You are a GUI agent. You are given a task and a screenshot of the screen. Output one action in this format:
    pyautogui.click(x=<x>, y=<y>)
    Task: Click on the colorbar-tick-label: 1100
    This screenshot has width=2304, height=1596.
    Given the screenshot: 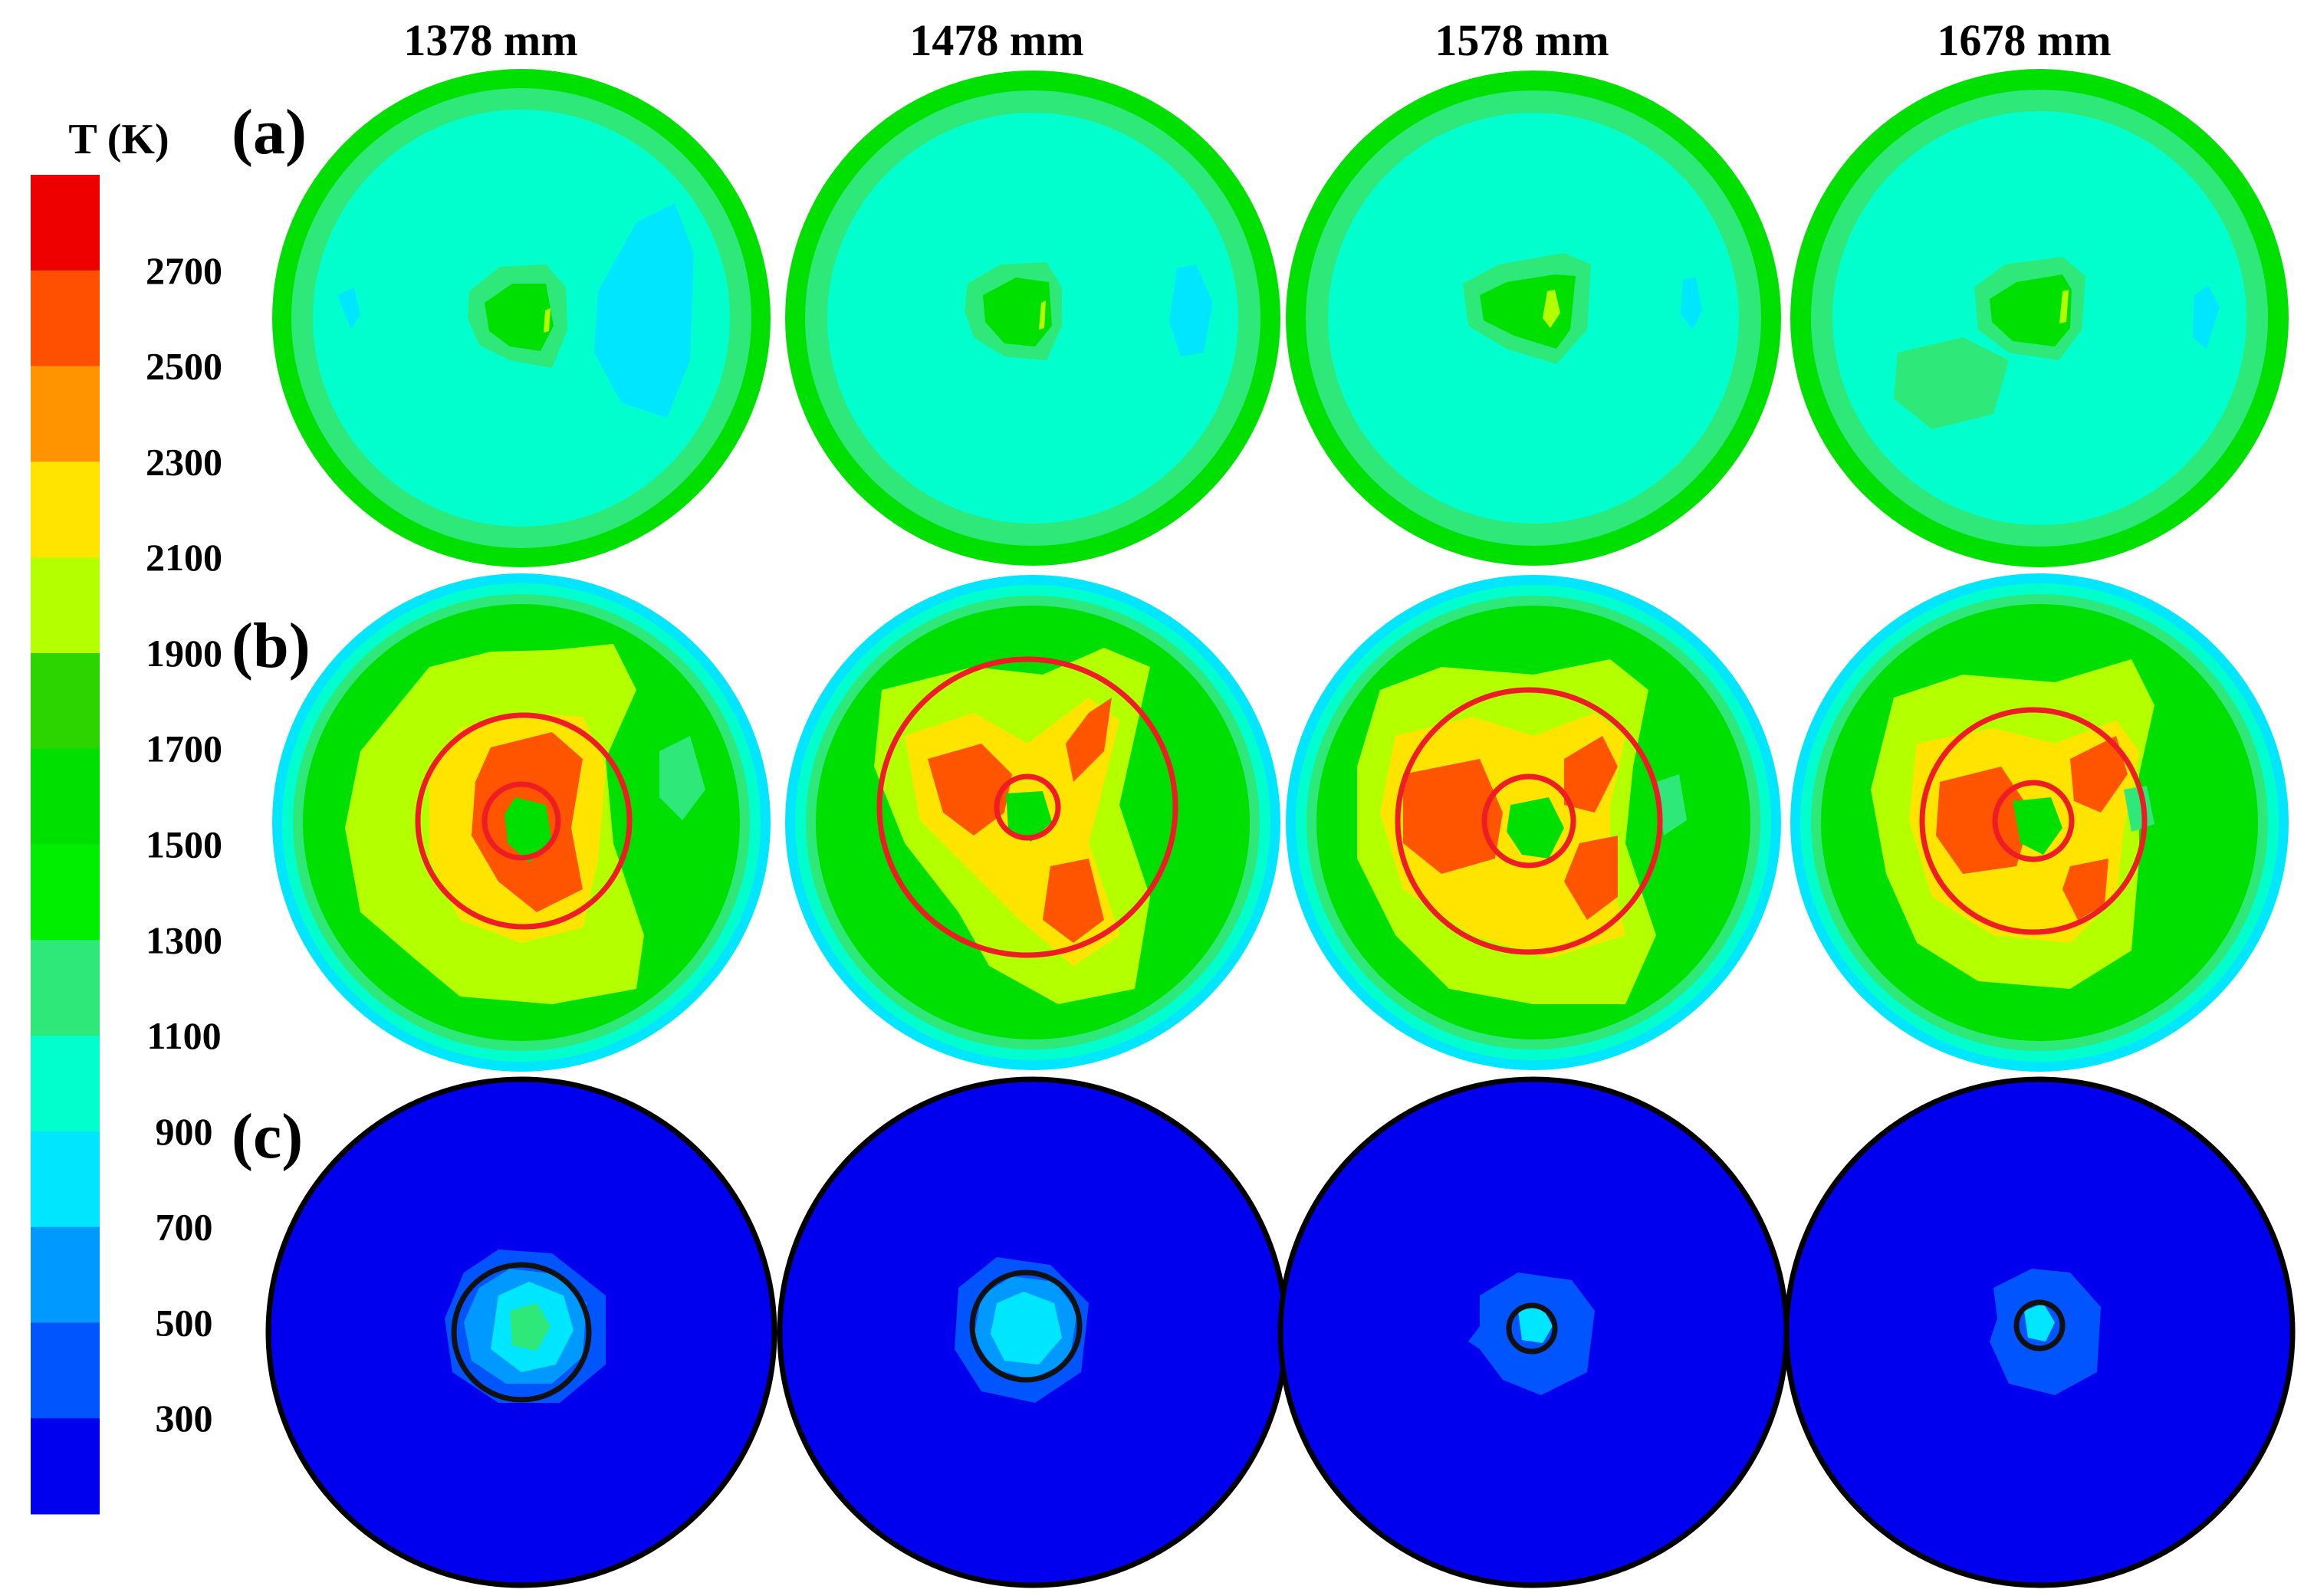 What is the action you would take?
    pyautogui.click(x=183, y=1035)
    